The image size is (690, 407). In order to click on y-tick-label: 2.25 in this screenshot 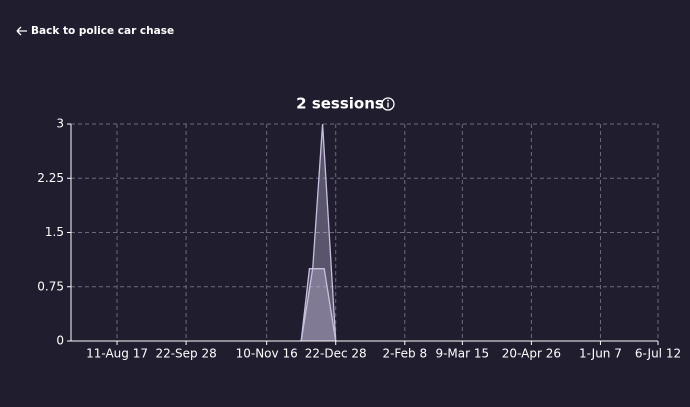, I will do `click(50, 178)`.